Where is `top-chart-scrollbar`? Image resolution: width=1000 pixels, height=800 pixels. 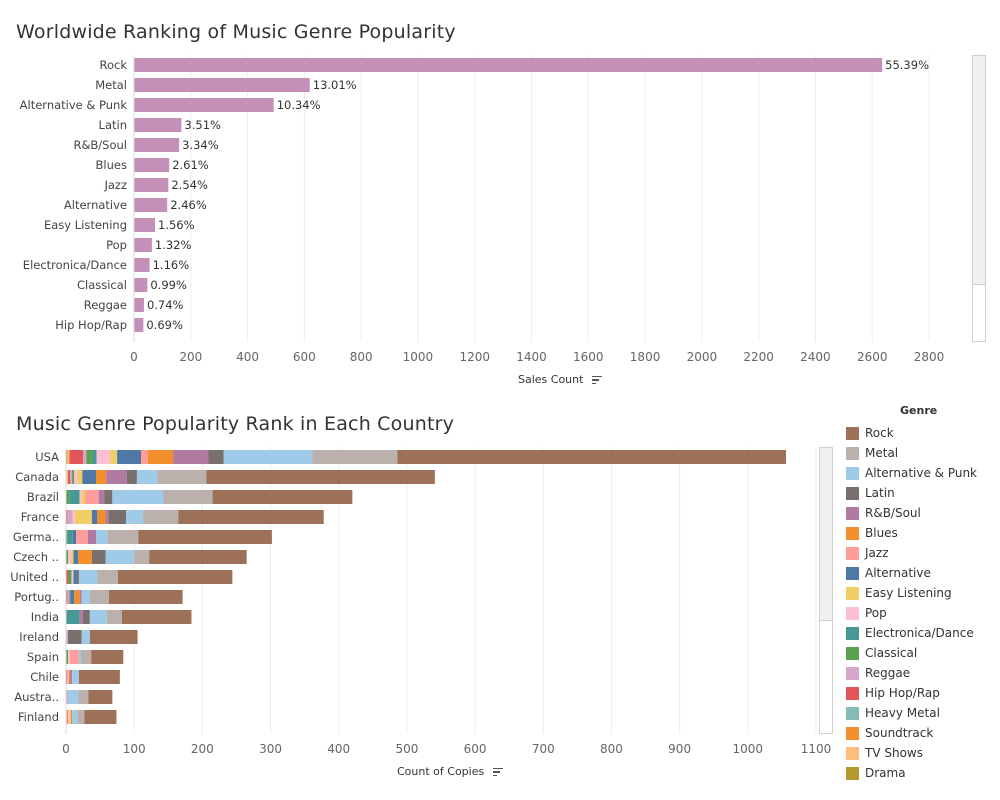 top-chart-scrollbar is located at coordinates (979, 198).